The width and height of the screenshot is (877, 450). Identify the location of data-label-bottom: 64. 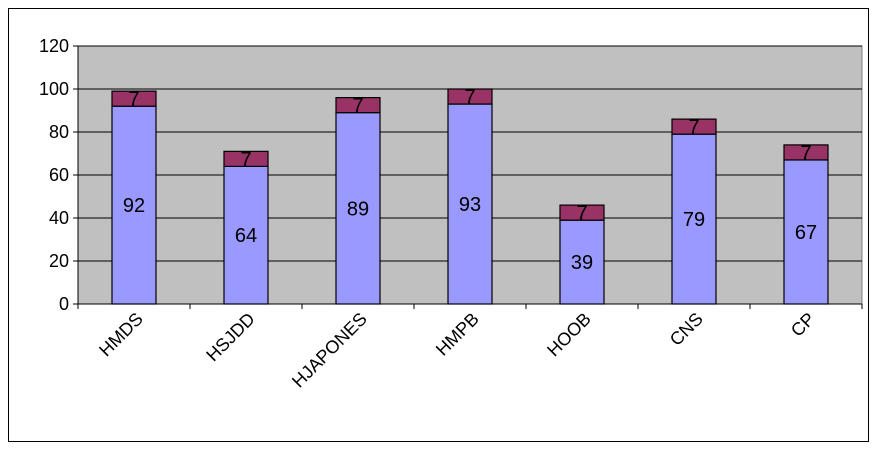
(246, 236).